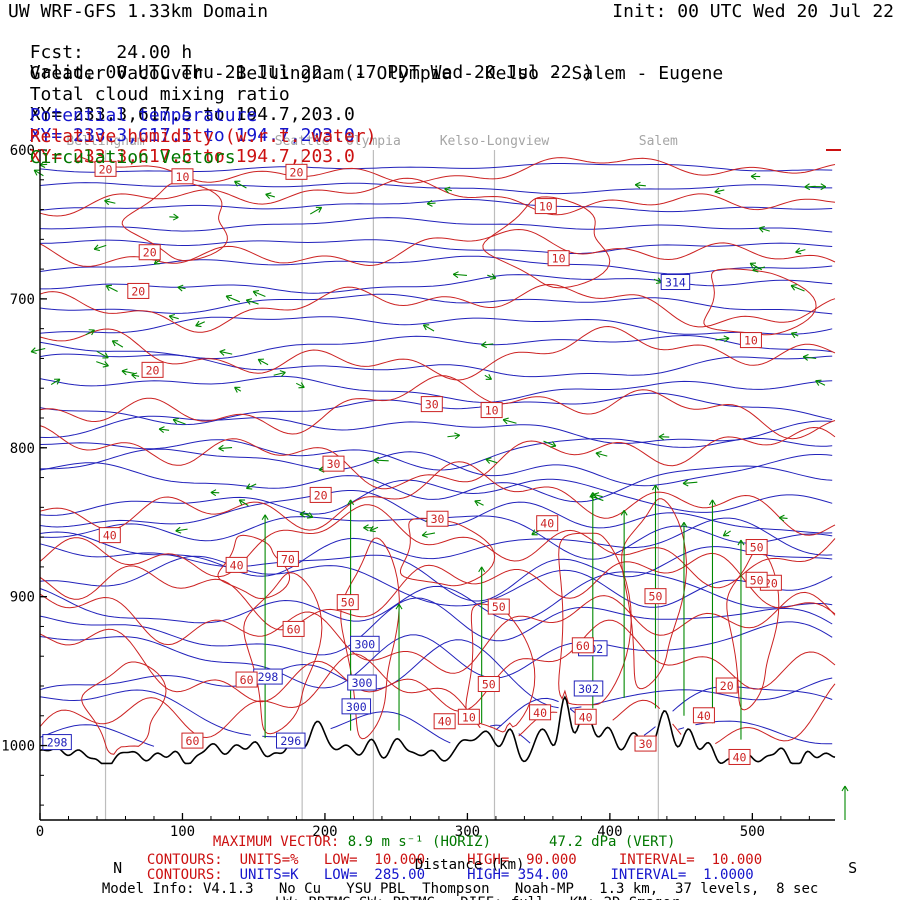  I want to click on contours-theta-label: CONTOURS:, so click(184, 875).